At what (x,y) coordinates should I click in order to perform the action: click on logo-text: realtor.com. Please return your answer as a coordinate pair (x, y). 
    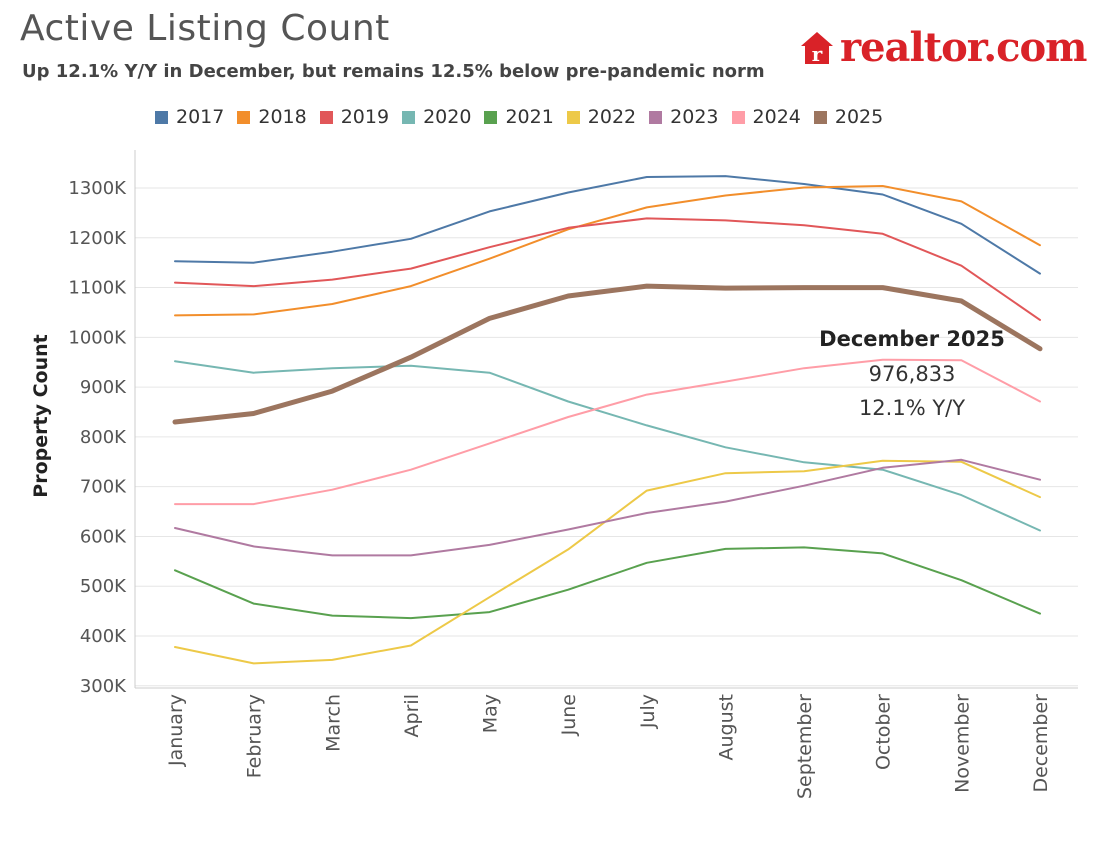
    Looking at the image, I should click on (963, 47).